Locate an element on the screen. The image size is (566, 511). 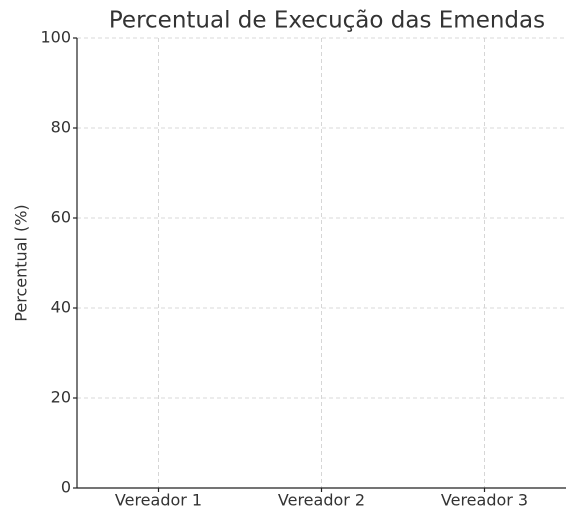
chart-title: Percentual de Execução das Emendas is located at coordinates (327, 21).